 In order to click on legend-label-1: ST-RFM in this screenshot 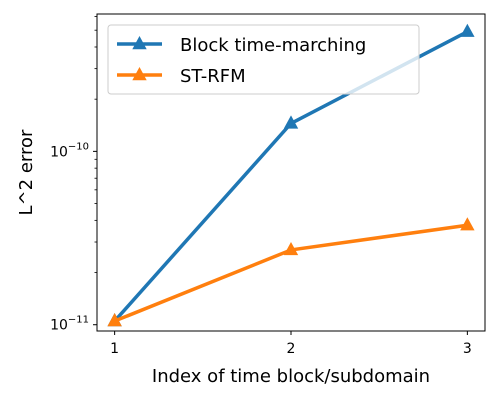, I will do `click(213, 76)`.